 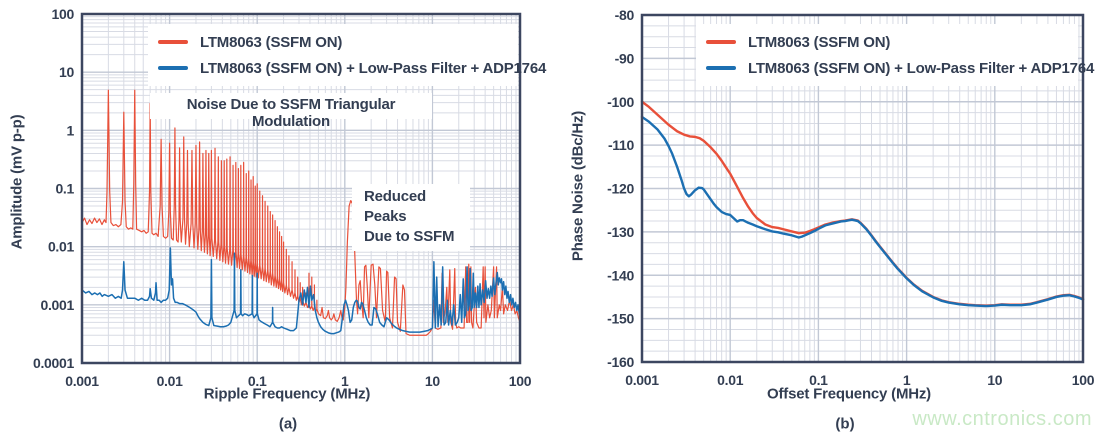 I want to click on watermark: www.cntronics.com, so click(x=1002, y=419).